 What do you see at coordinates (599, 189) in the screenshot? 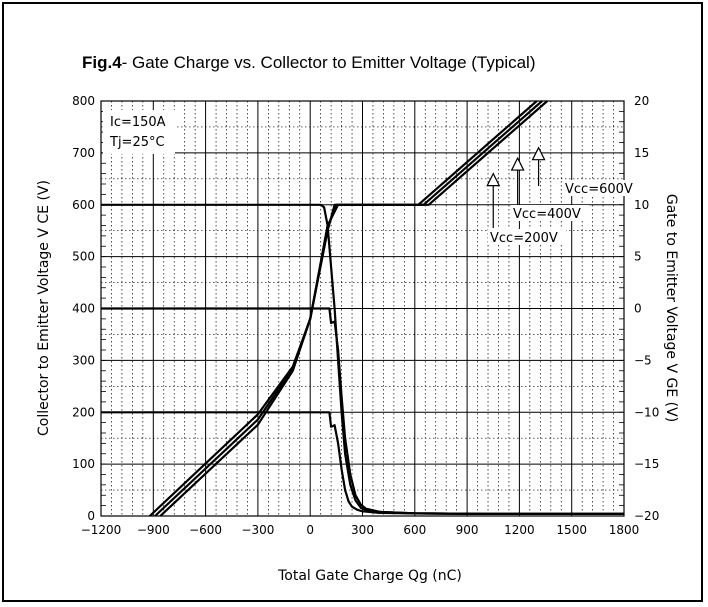
I see `annotation-label: Vcc=600V` at bounding box center [599, 189].